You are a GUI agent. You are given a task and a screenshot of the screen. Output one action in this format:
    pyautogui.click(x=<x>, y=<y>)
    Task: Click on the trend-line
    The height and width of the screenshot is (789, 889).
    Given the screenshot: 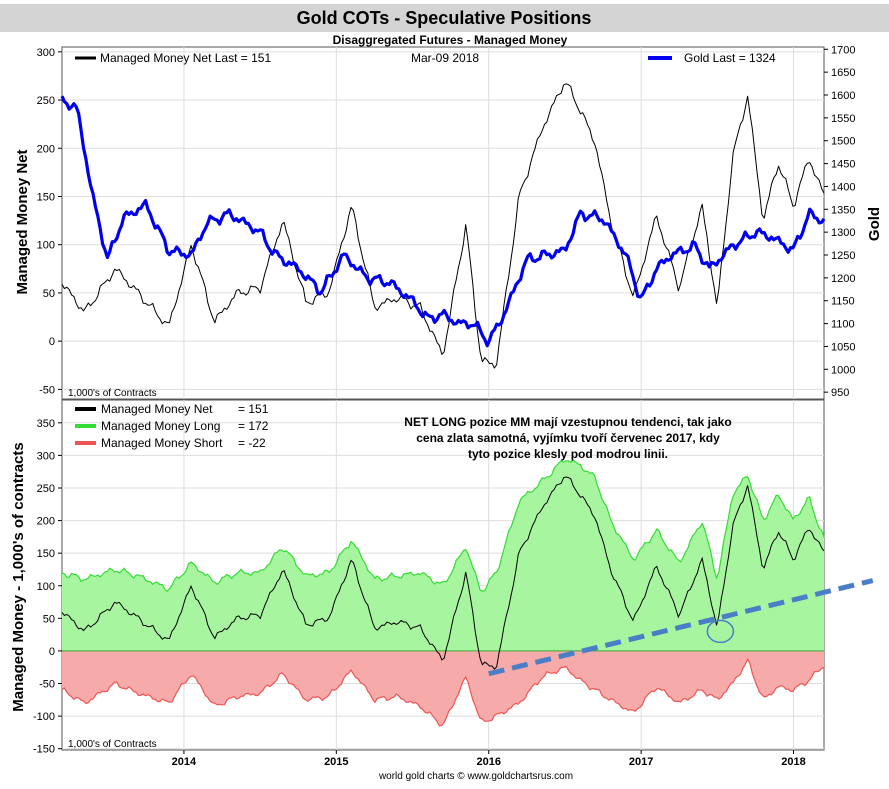 What is the action you would take?
    pyautogui.click(x=681, y=627)
    